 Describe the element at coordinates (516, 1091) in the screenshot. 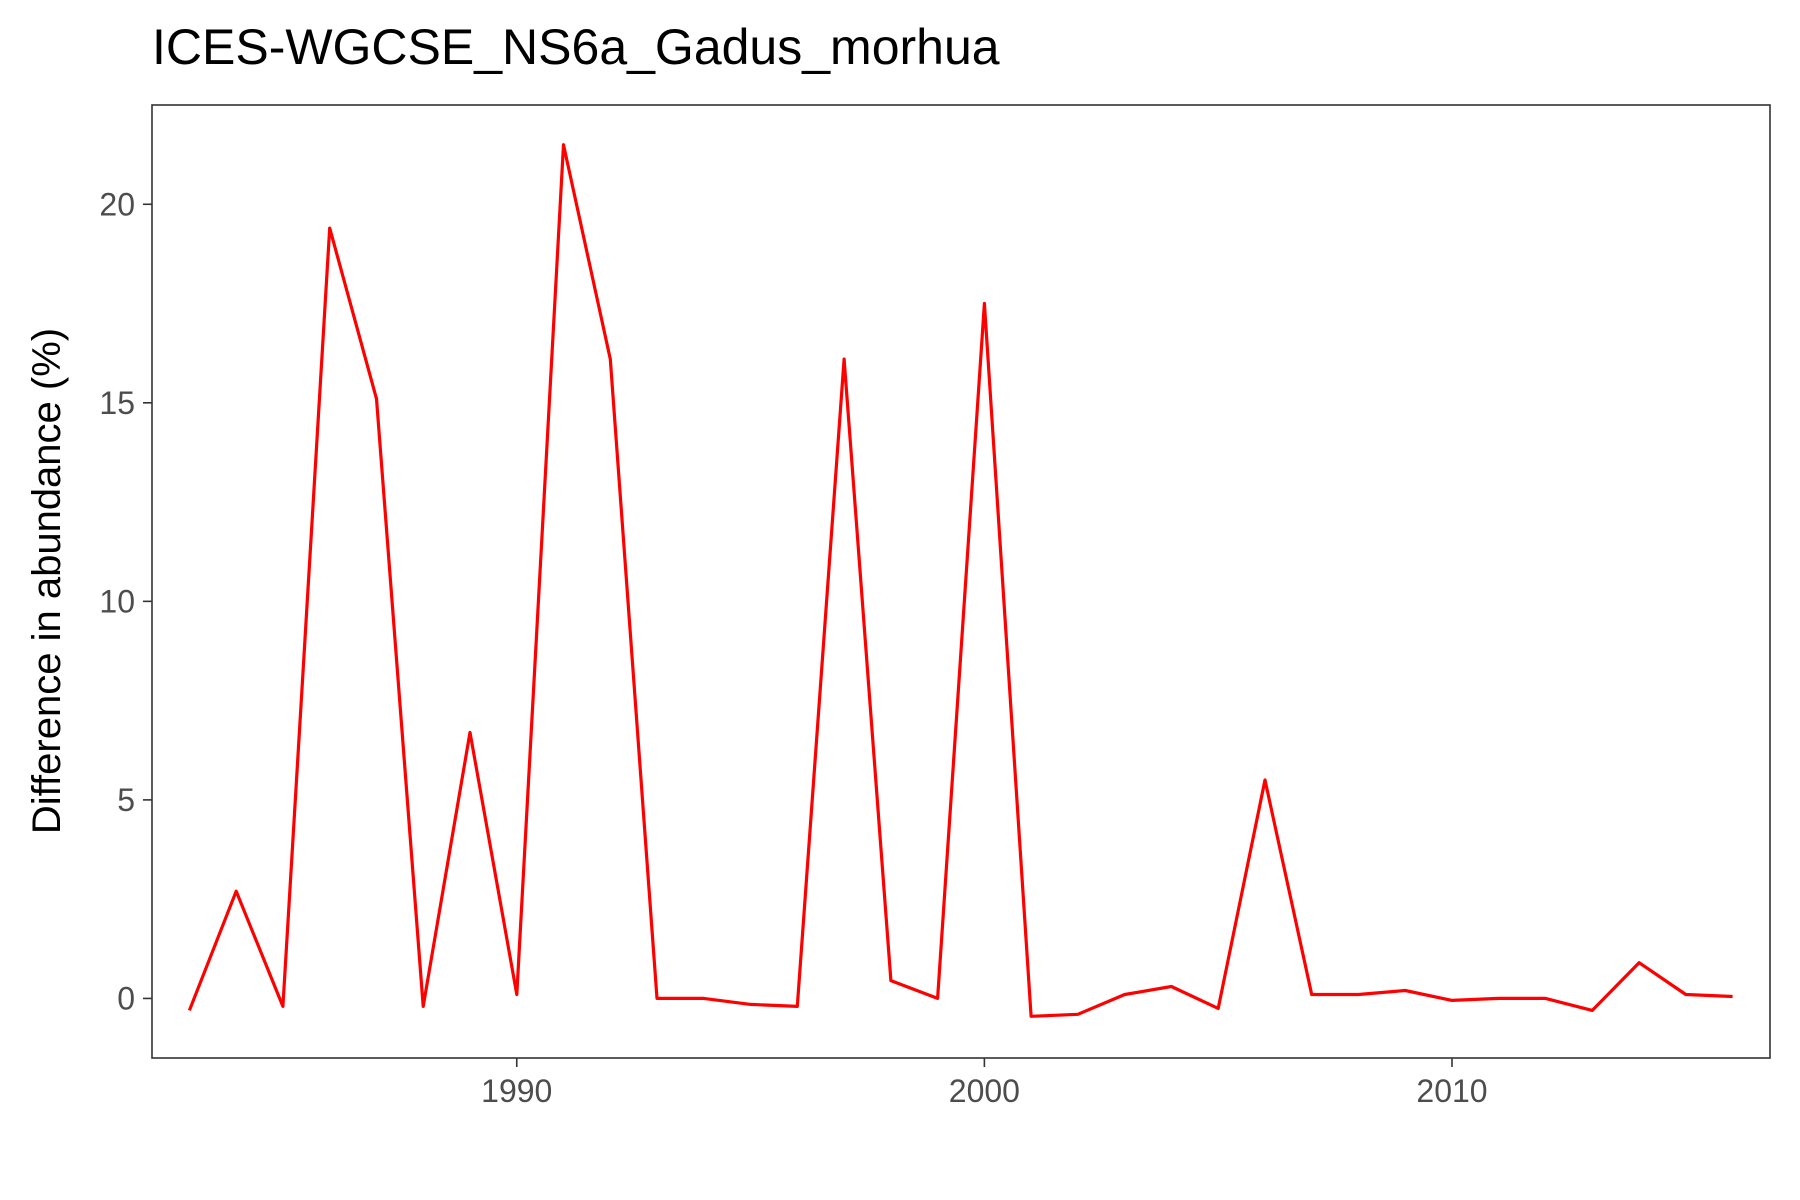

I see `x-tick-label: 1990` at that location.